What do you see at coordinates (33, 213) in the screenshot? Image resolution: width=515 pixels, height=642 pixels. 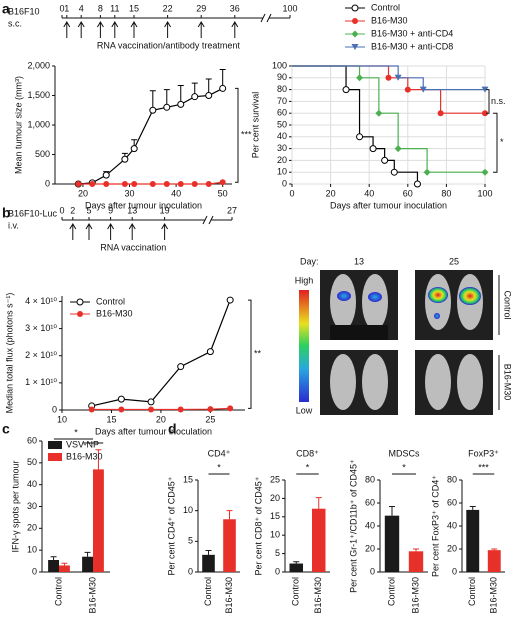 I see `timeline-label: B16F10-Luc` at bounding box center [33, 213].